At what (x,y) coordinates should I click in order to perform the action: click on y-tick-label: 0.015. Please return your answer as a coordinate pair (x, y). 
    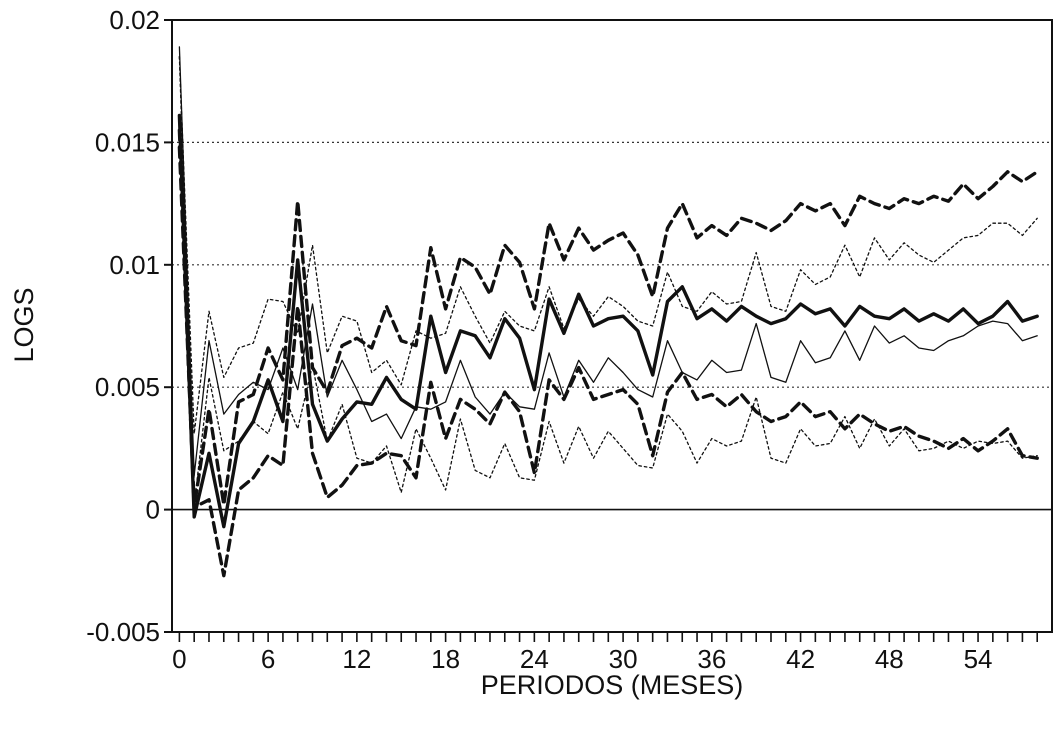
    Looking at the image, I should click on (127, 142).